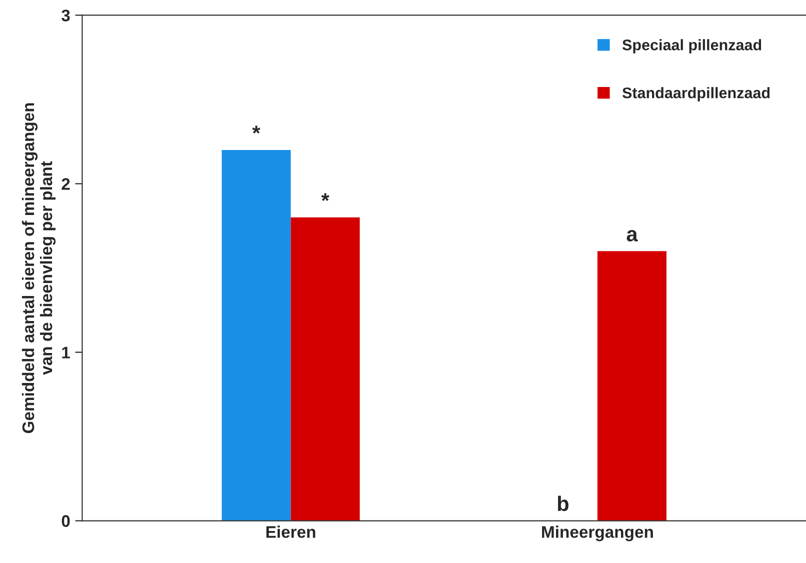  I want to click on legend-label: Speciaal pillenzaad, so click(692, 46).